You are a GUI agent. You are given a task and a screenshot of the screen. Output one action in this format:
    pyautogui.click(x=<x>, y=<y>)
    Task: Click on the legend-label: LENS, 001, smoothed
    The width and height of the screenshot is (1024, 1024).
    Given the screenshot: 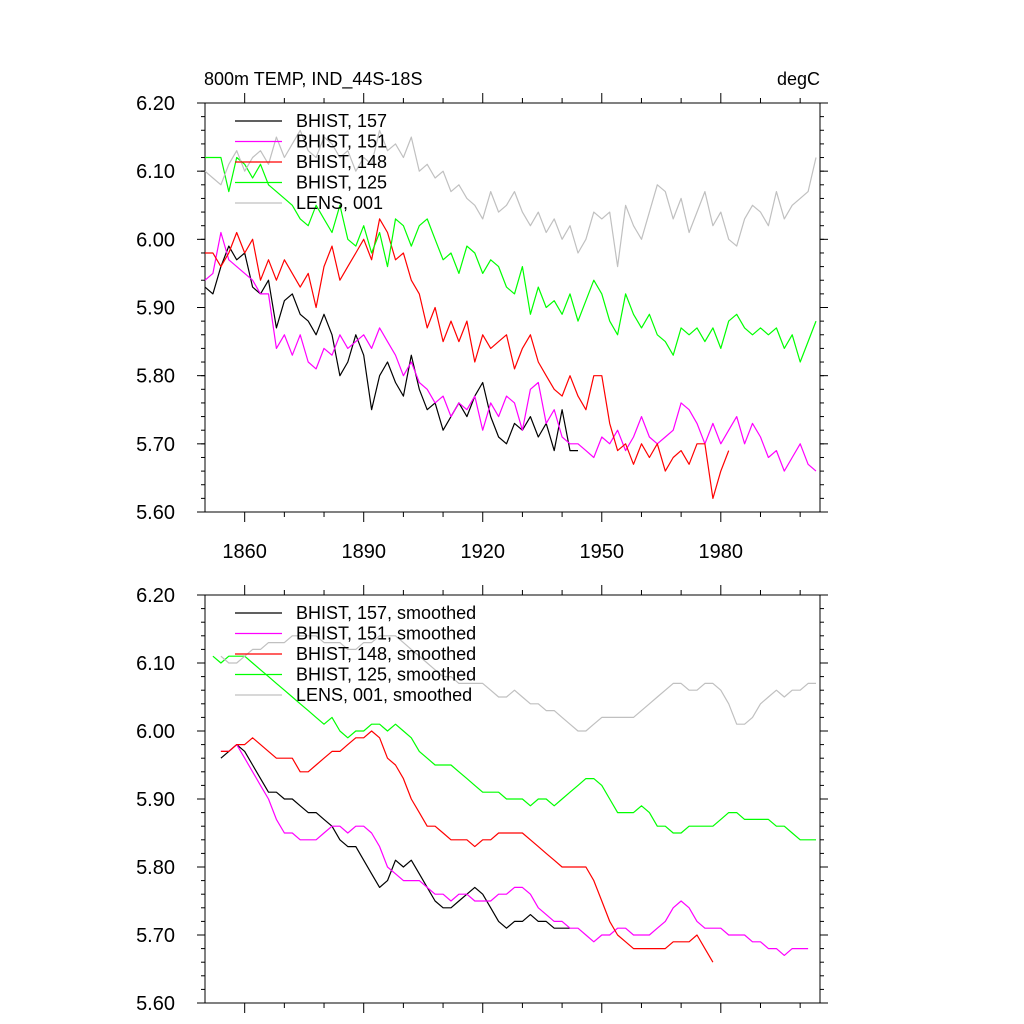 What is the action you would take?
    pyautogui.click(x=384, y=695)
    